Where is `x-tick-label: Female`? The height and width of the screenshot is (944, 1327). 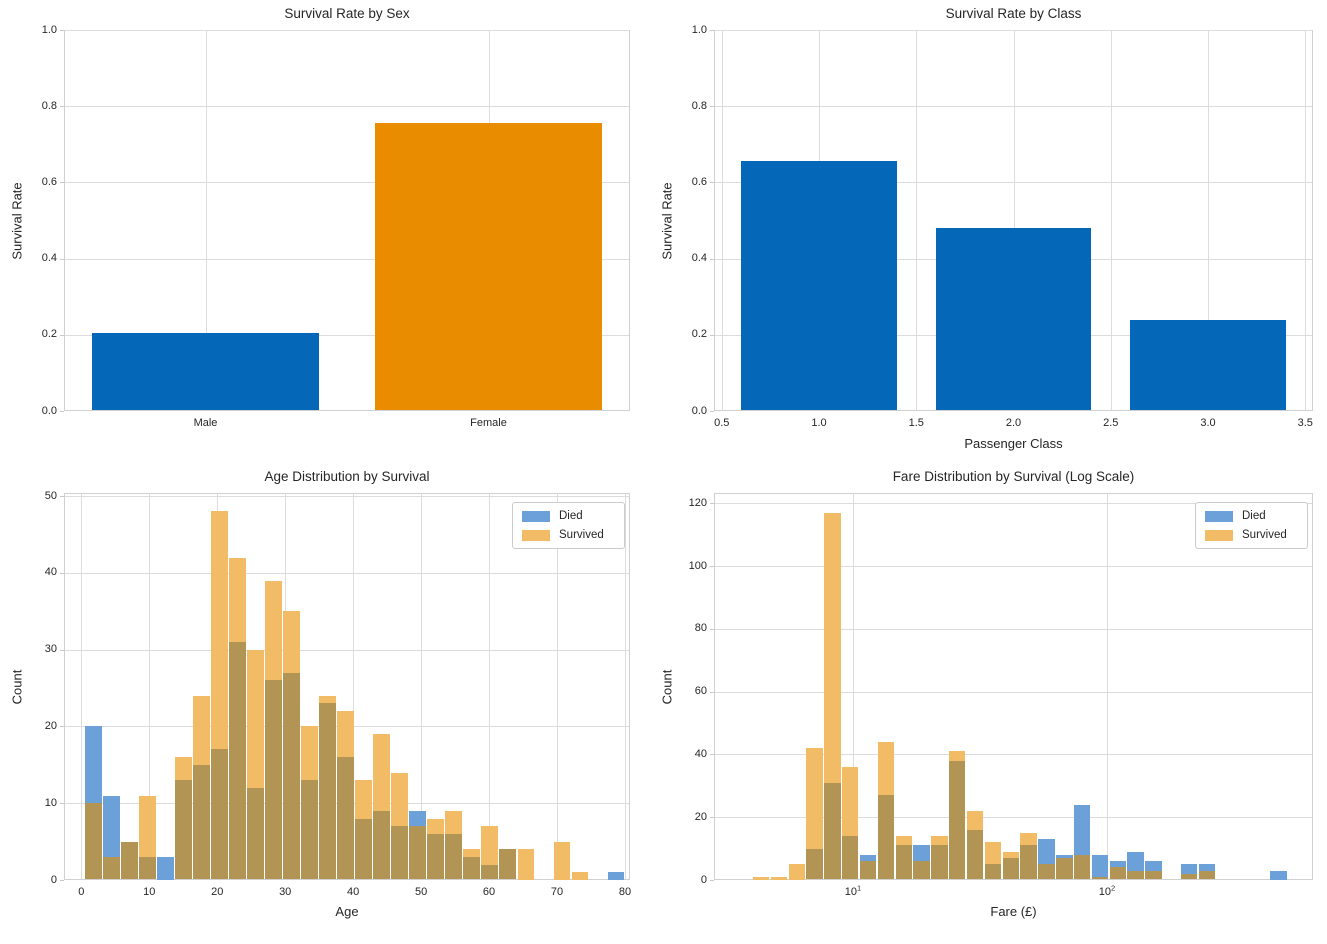 x-tick-label: Female is located at coordinates (488, 423).